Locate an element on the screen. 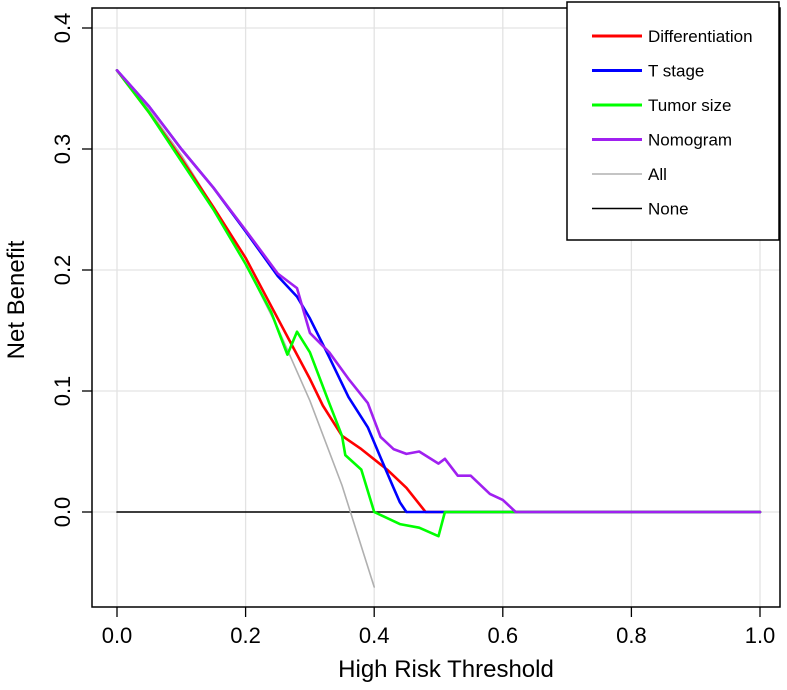 This screenshot has width=787, height=690. y-tick-label: 0.4 is located at coordinates (62, 28).